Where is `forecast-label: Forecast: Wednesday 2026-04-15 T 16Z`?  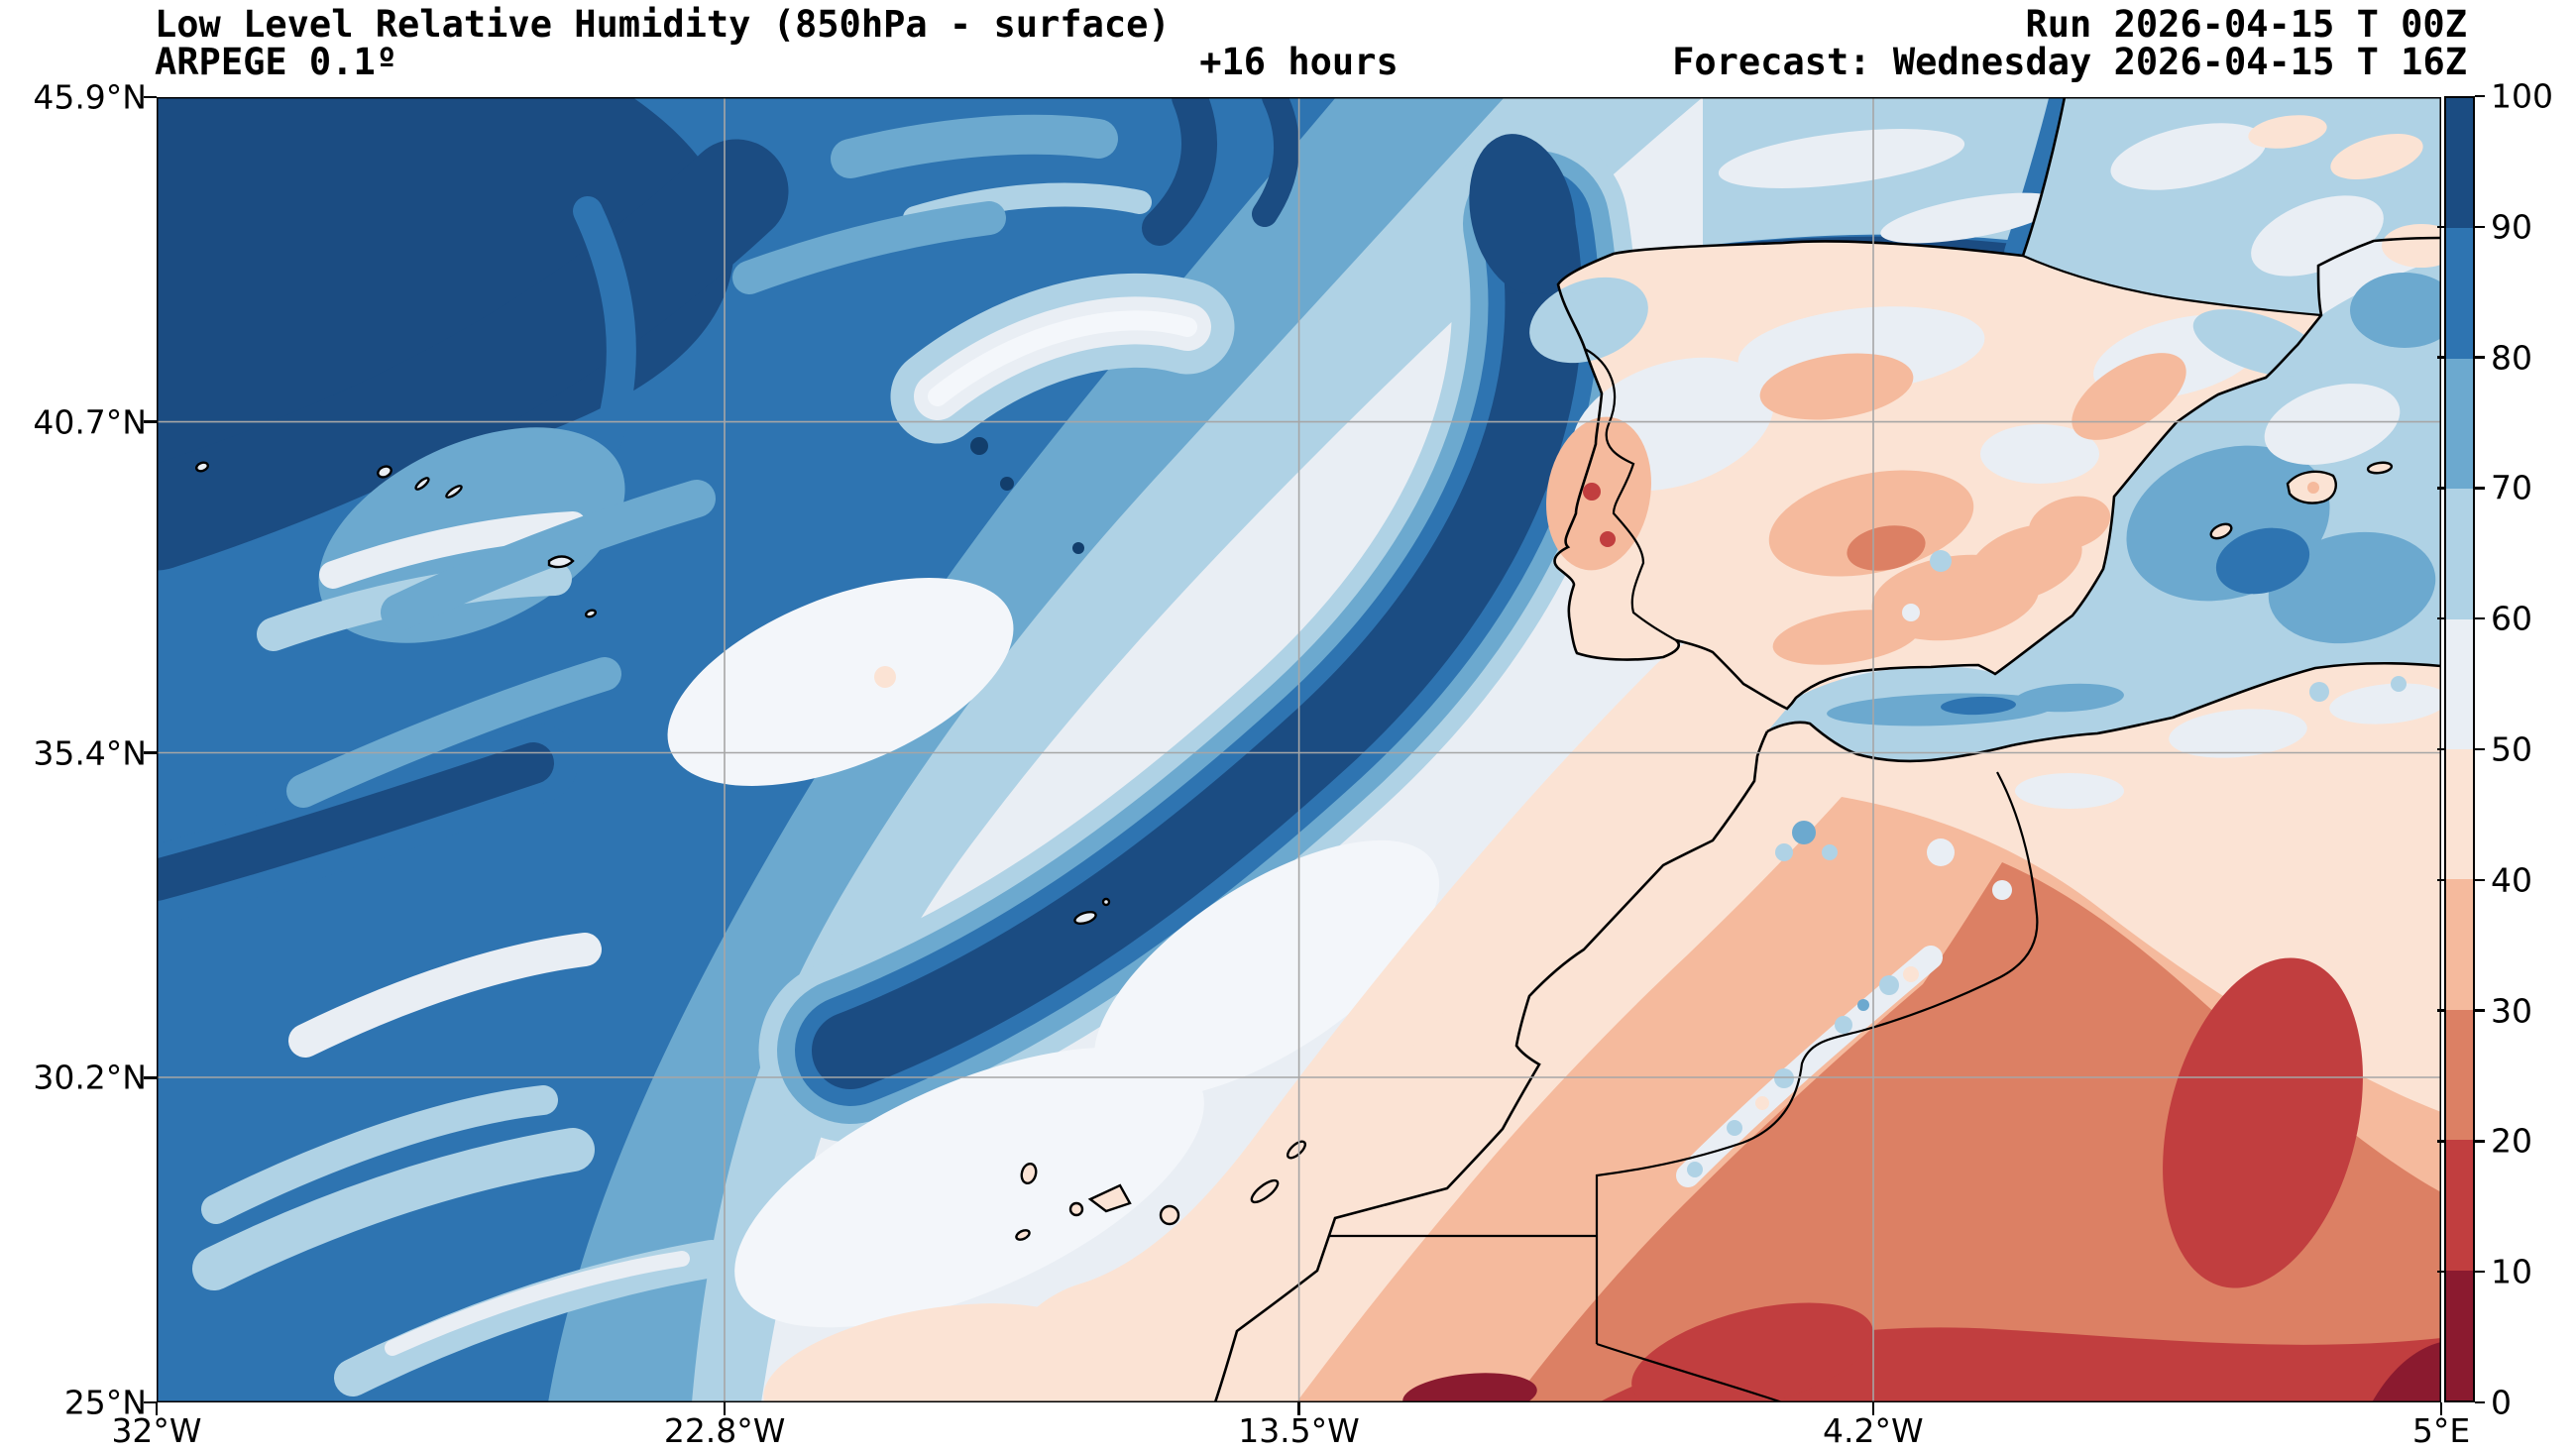
forecast-label: Forecast: Wednesday 2026-04-15 T 16Z is located at coordinates (2069, 62).